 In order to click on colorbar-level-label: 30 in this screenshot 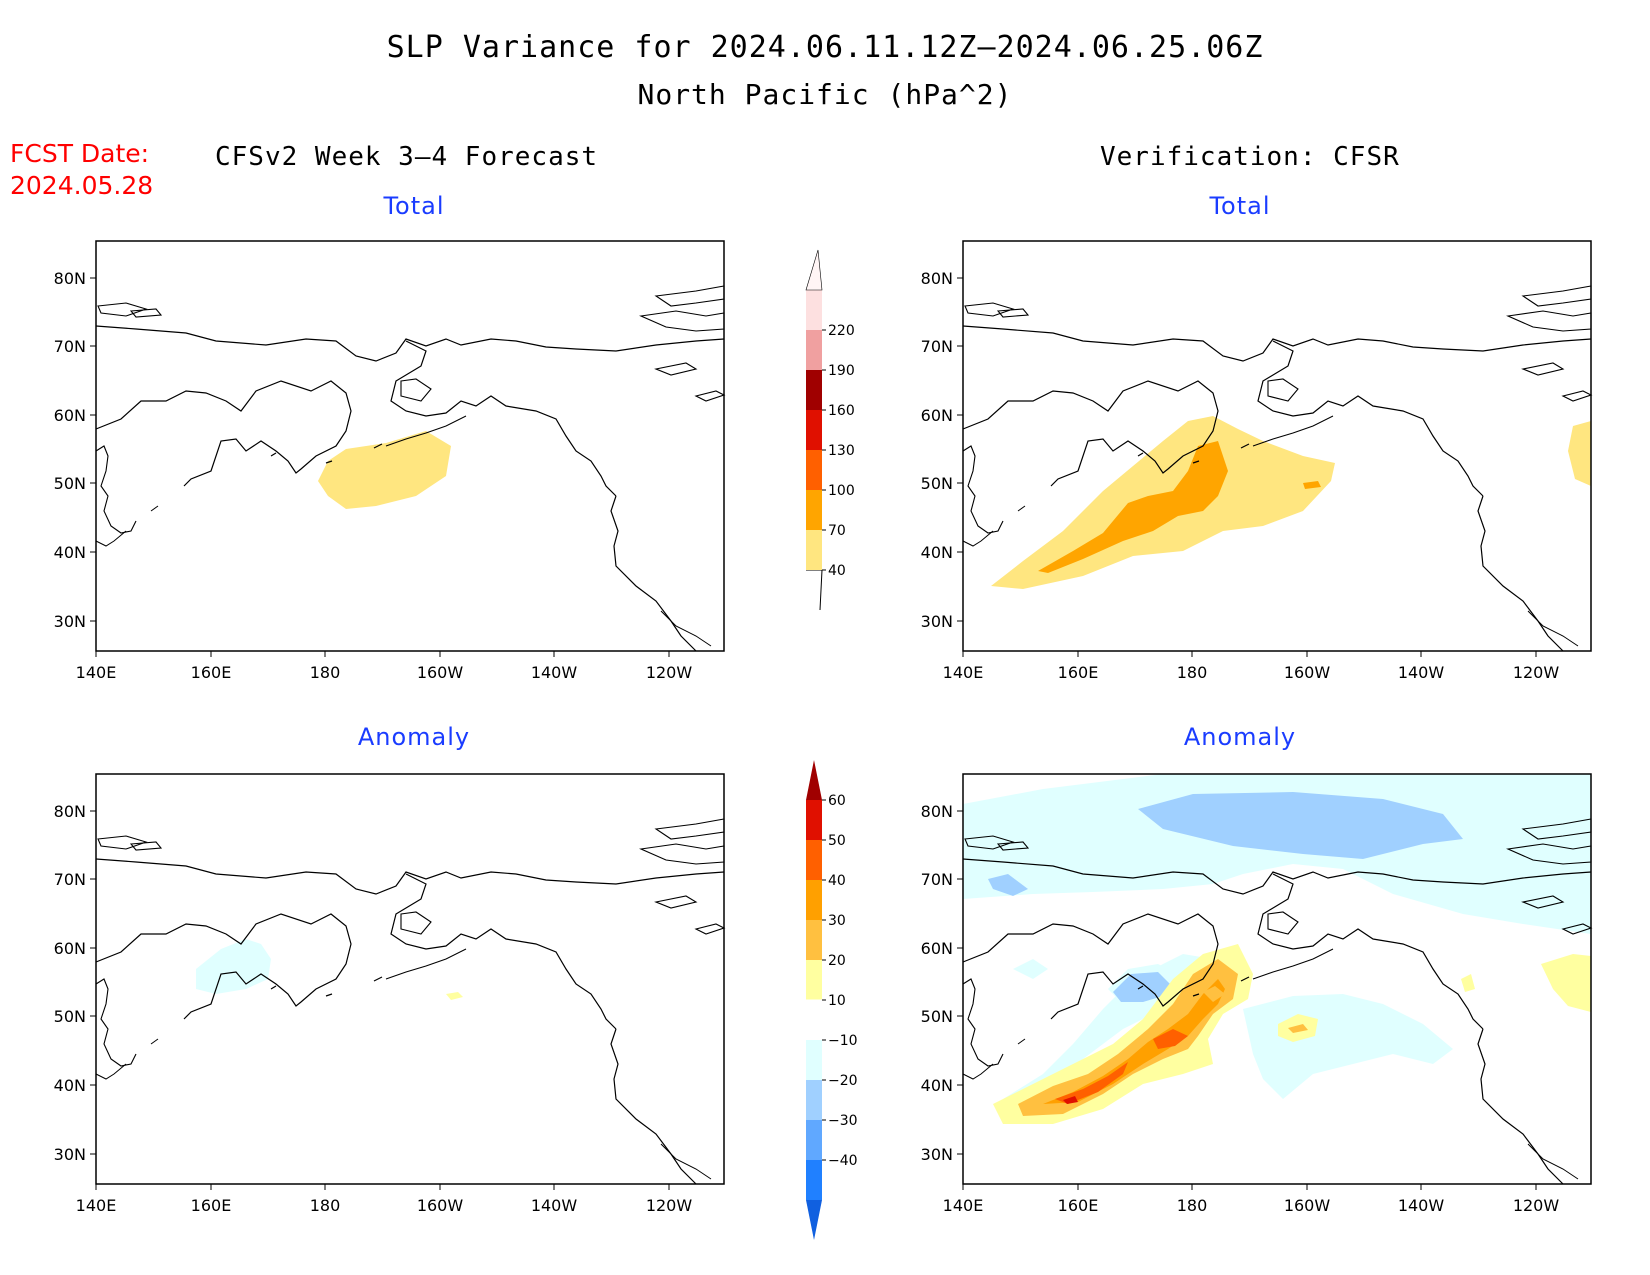, I will do `click(837, 921)`.